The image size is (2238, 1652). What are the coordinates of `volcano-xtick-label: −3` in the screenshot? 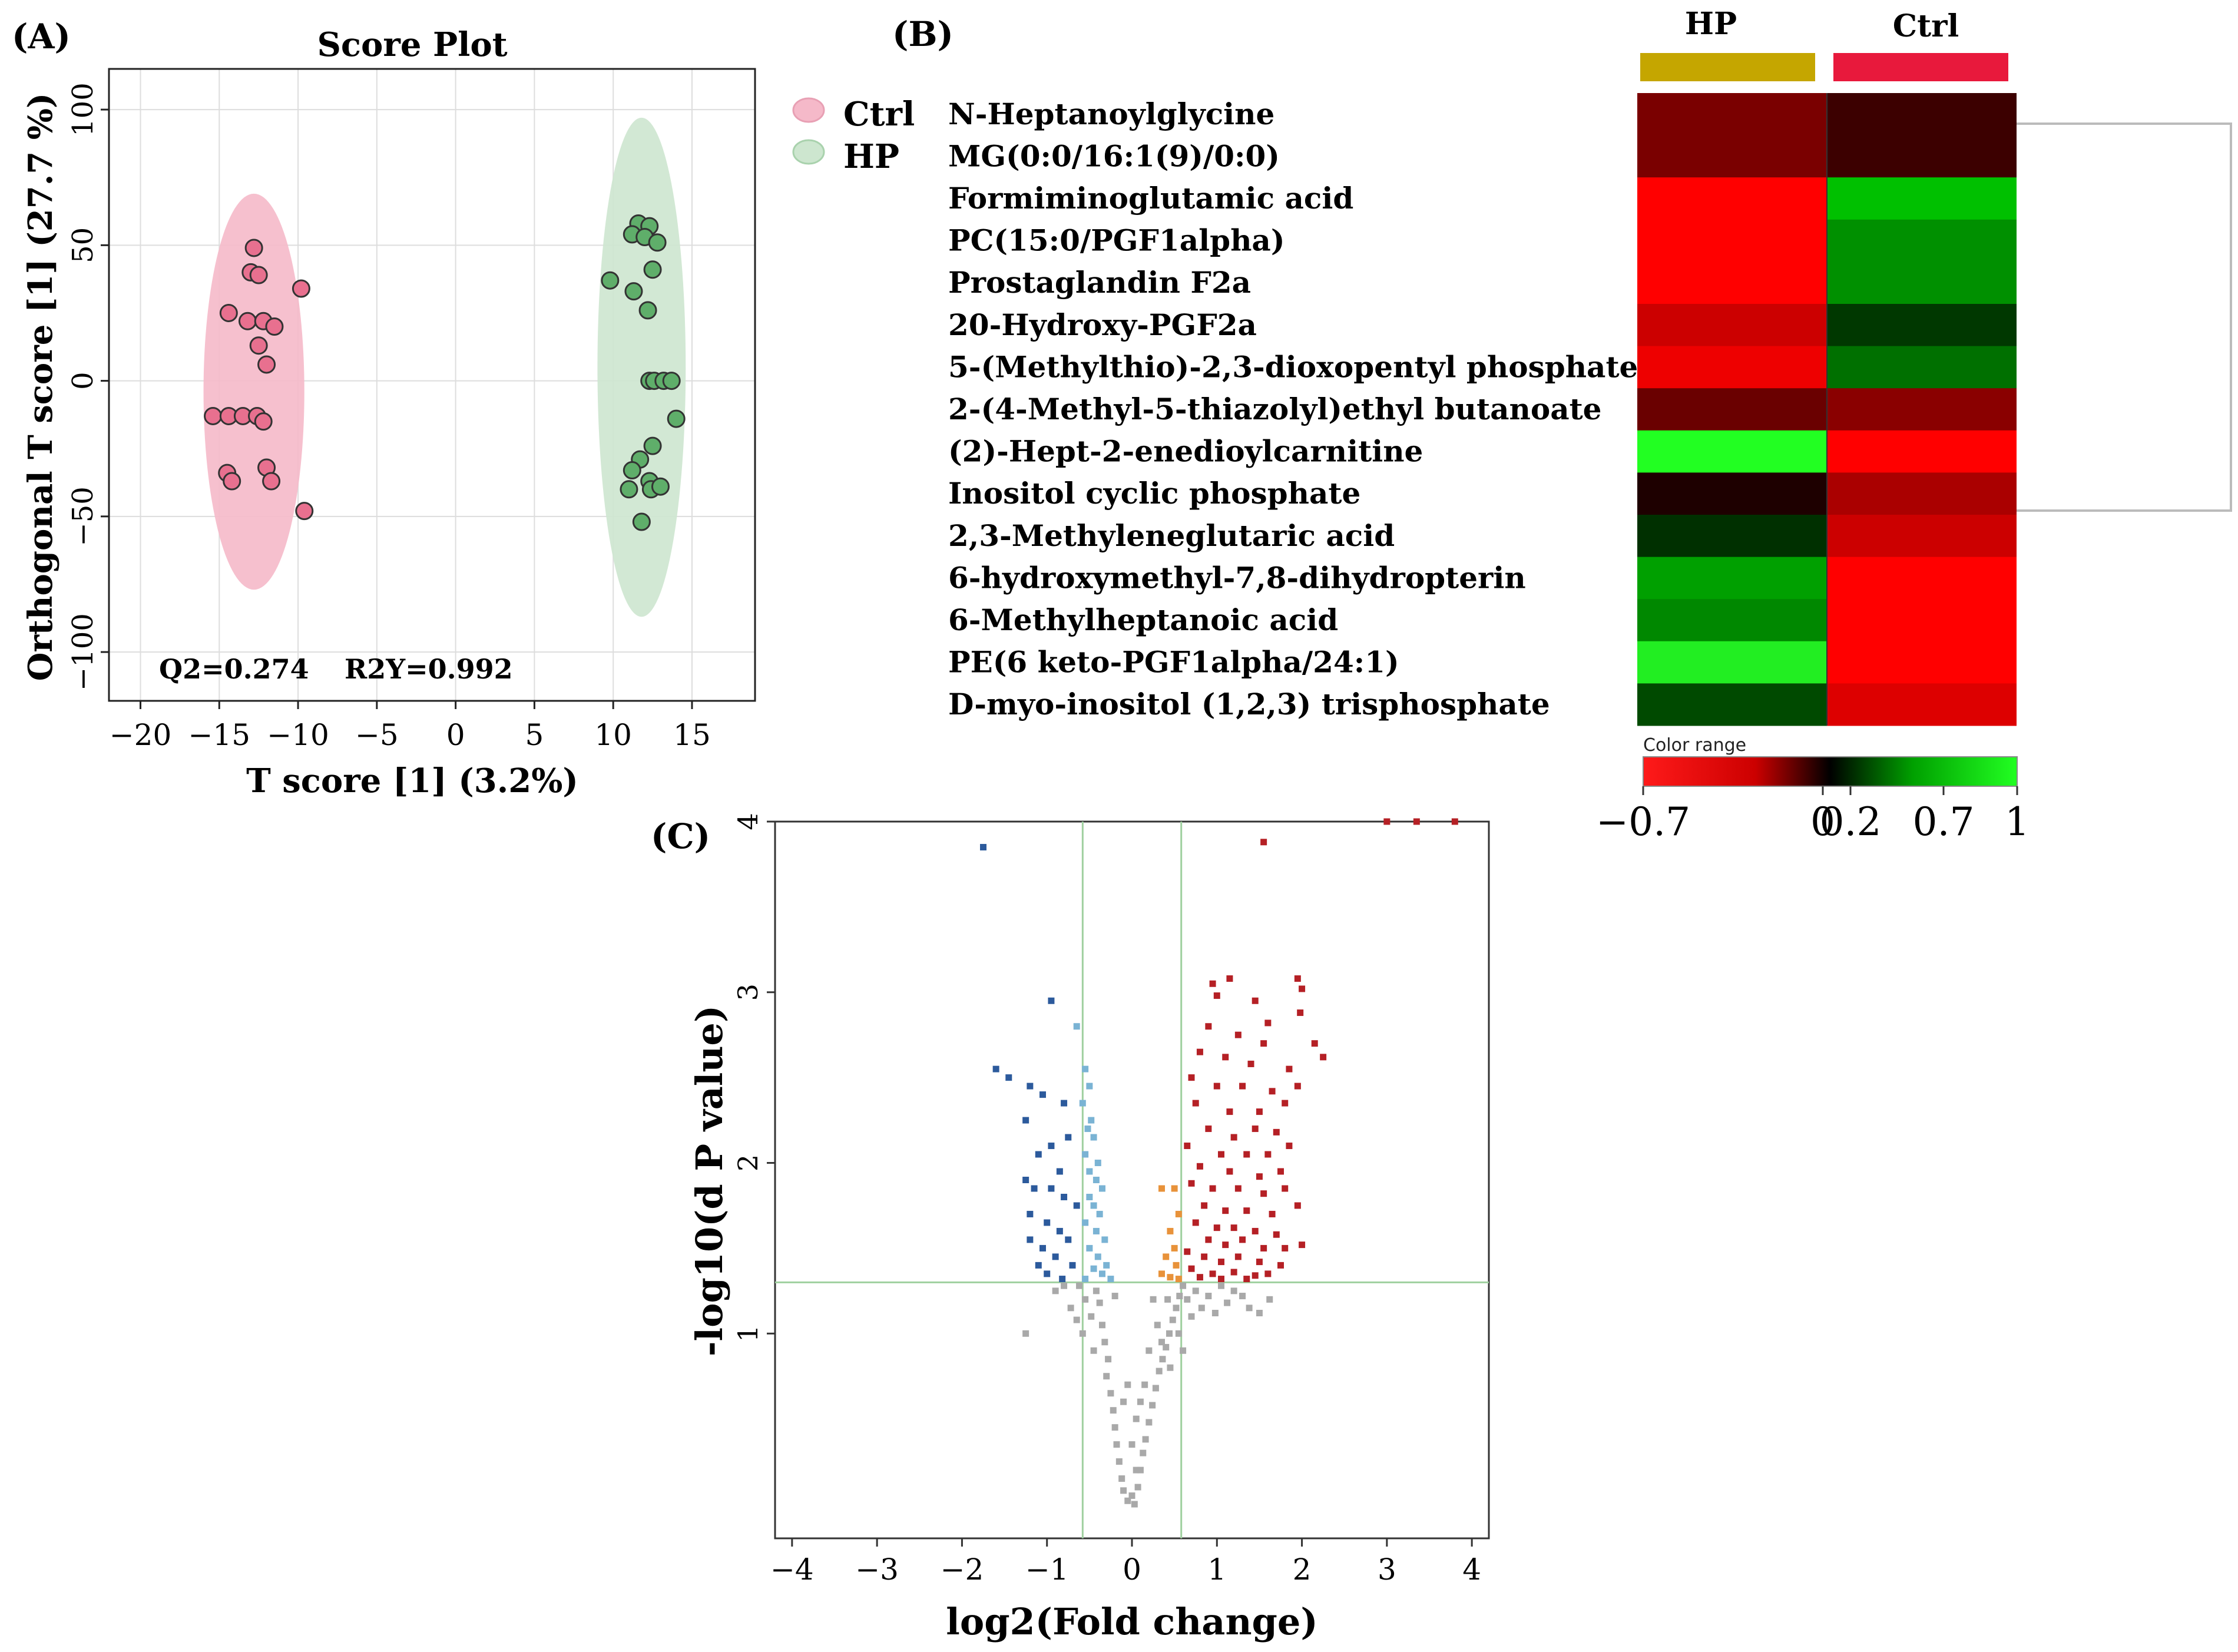 It's located at (877, 1569).